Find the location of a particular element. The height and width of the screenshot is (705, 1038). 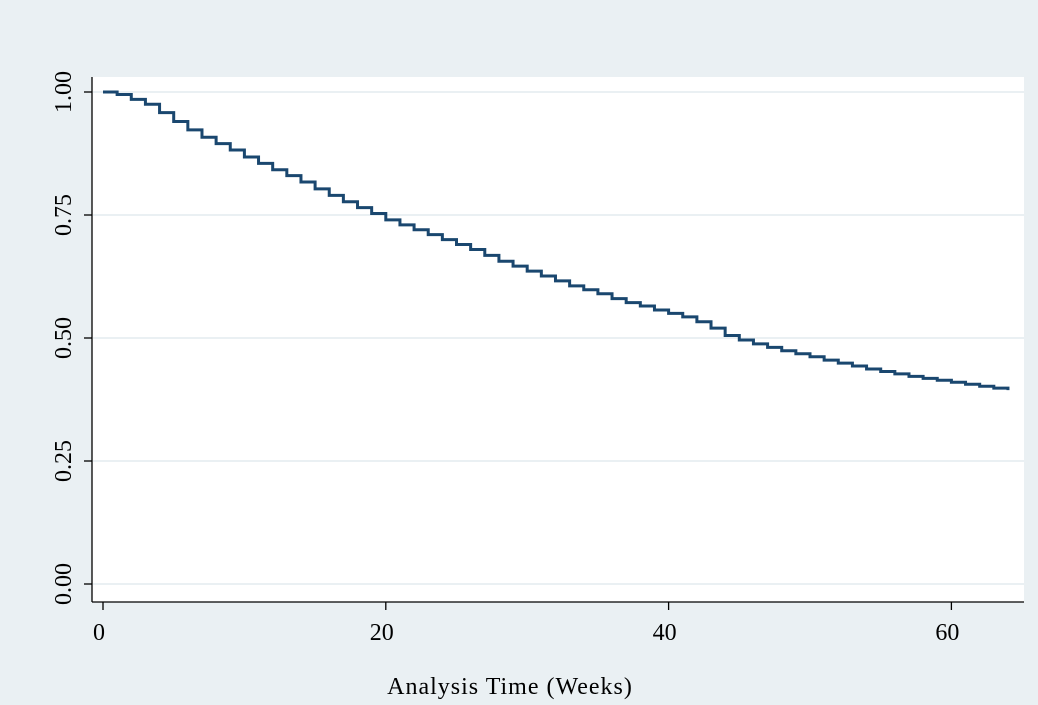

y-tick-label: 0.50 is located at coordinates (64, 338).